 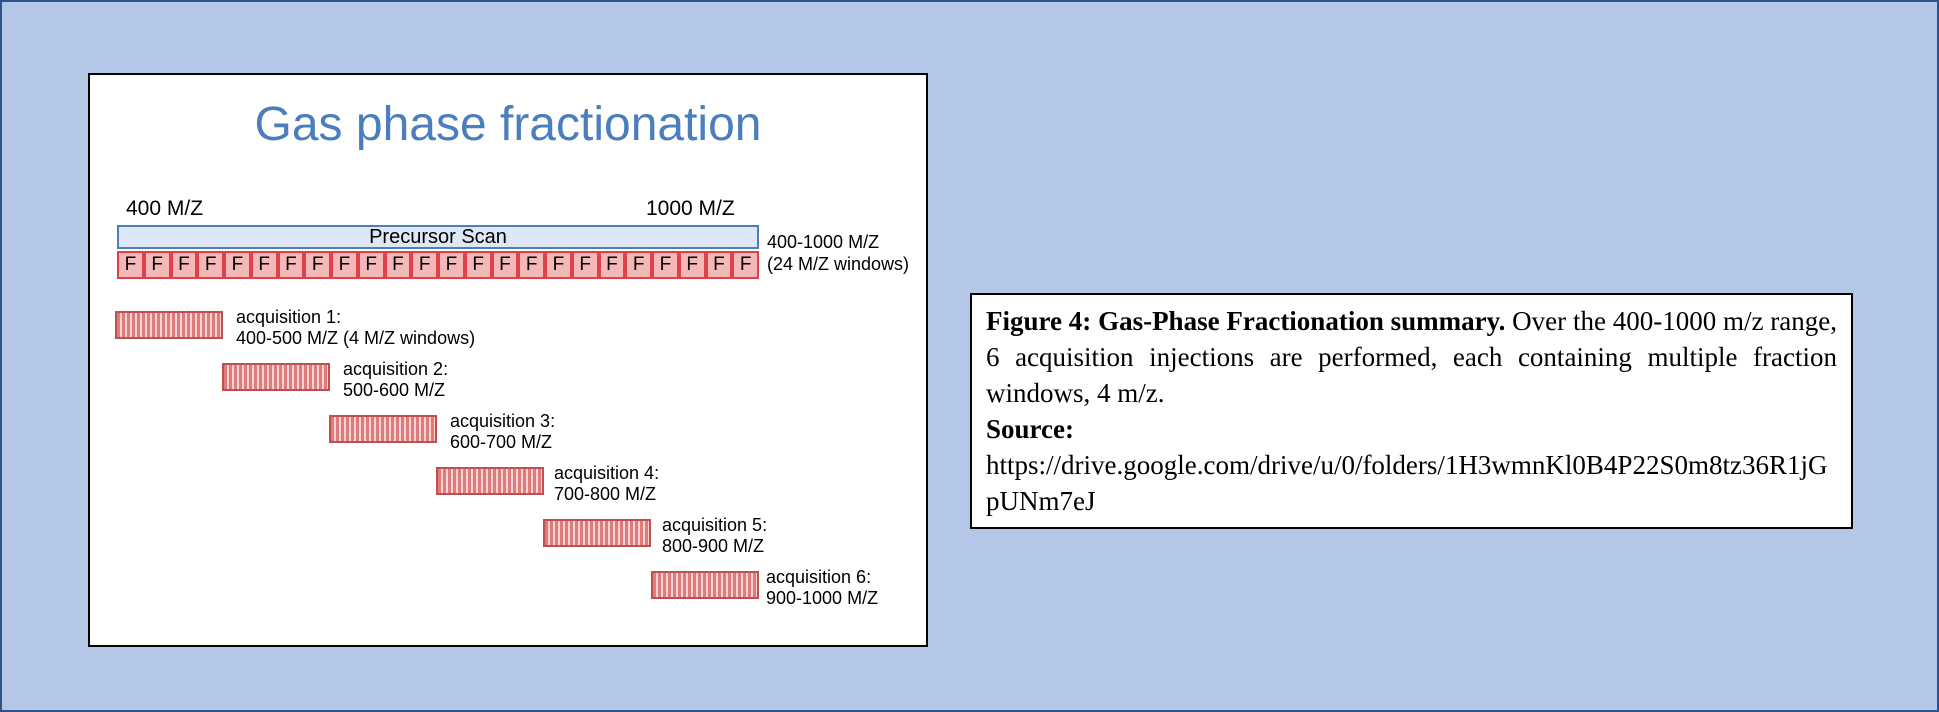 What do you see at coordinates (838, 264) in the screenshot?
I see `precursor-windows-label: (24 M/Z windows)` at bounding box center [838, 264].